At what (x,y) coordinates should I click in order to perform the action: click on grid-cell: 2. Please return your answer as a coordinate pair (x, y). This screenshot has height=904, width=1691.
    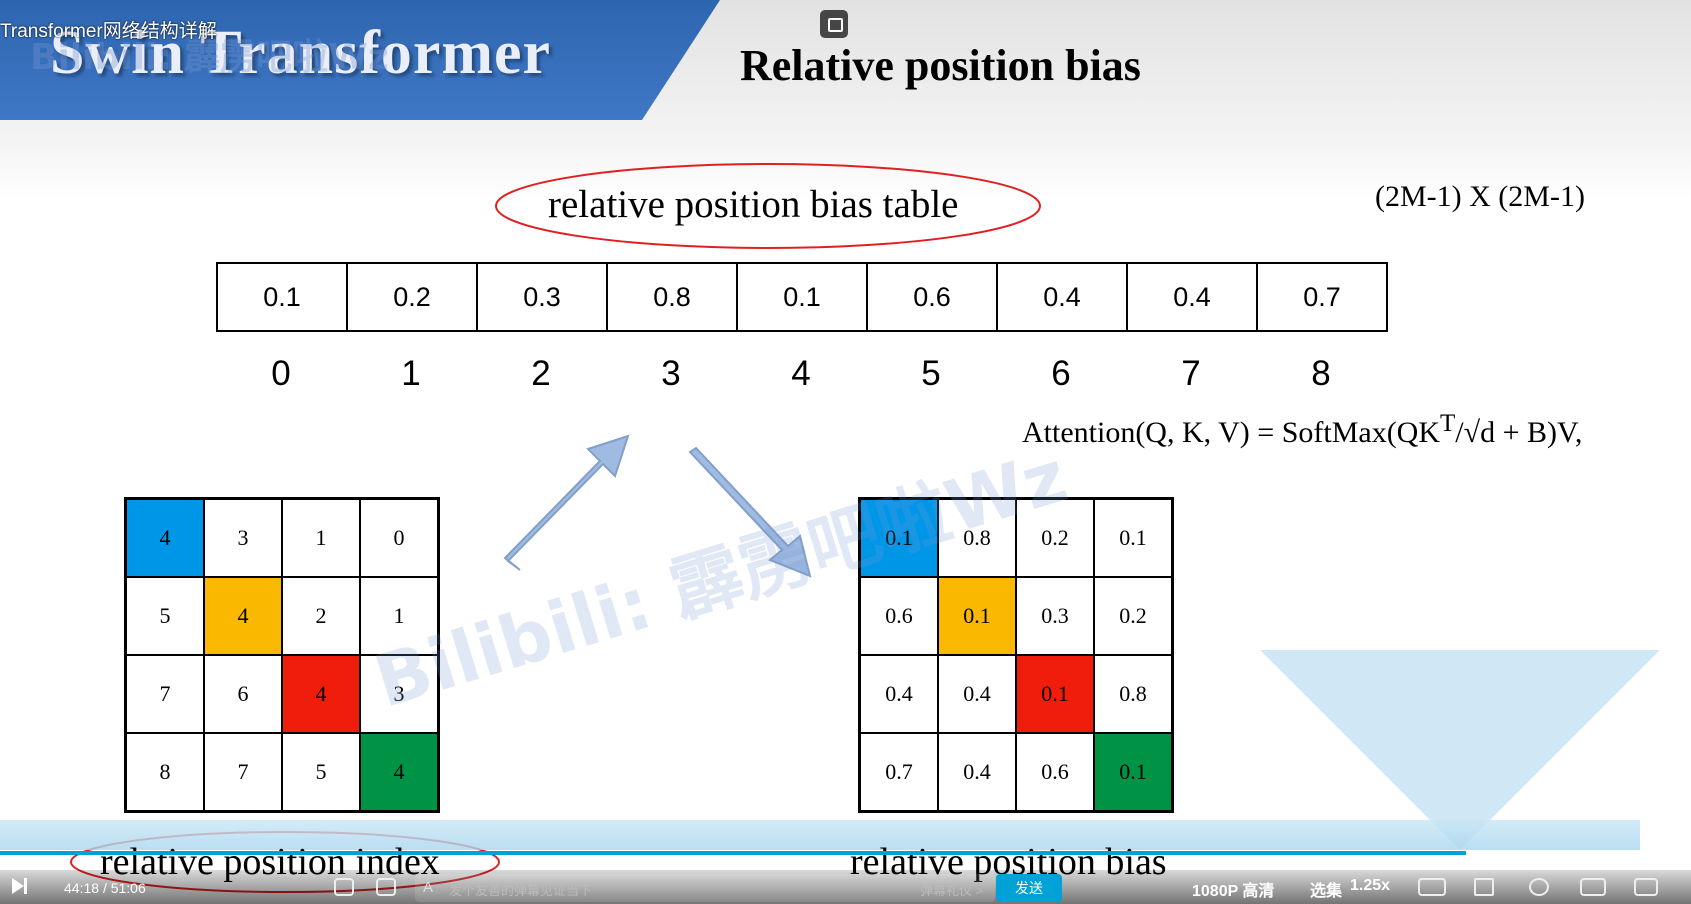
    Looking at the image, I should click on (321, 616).